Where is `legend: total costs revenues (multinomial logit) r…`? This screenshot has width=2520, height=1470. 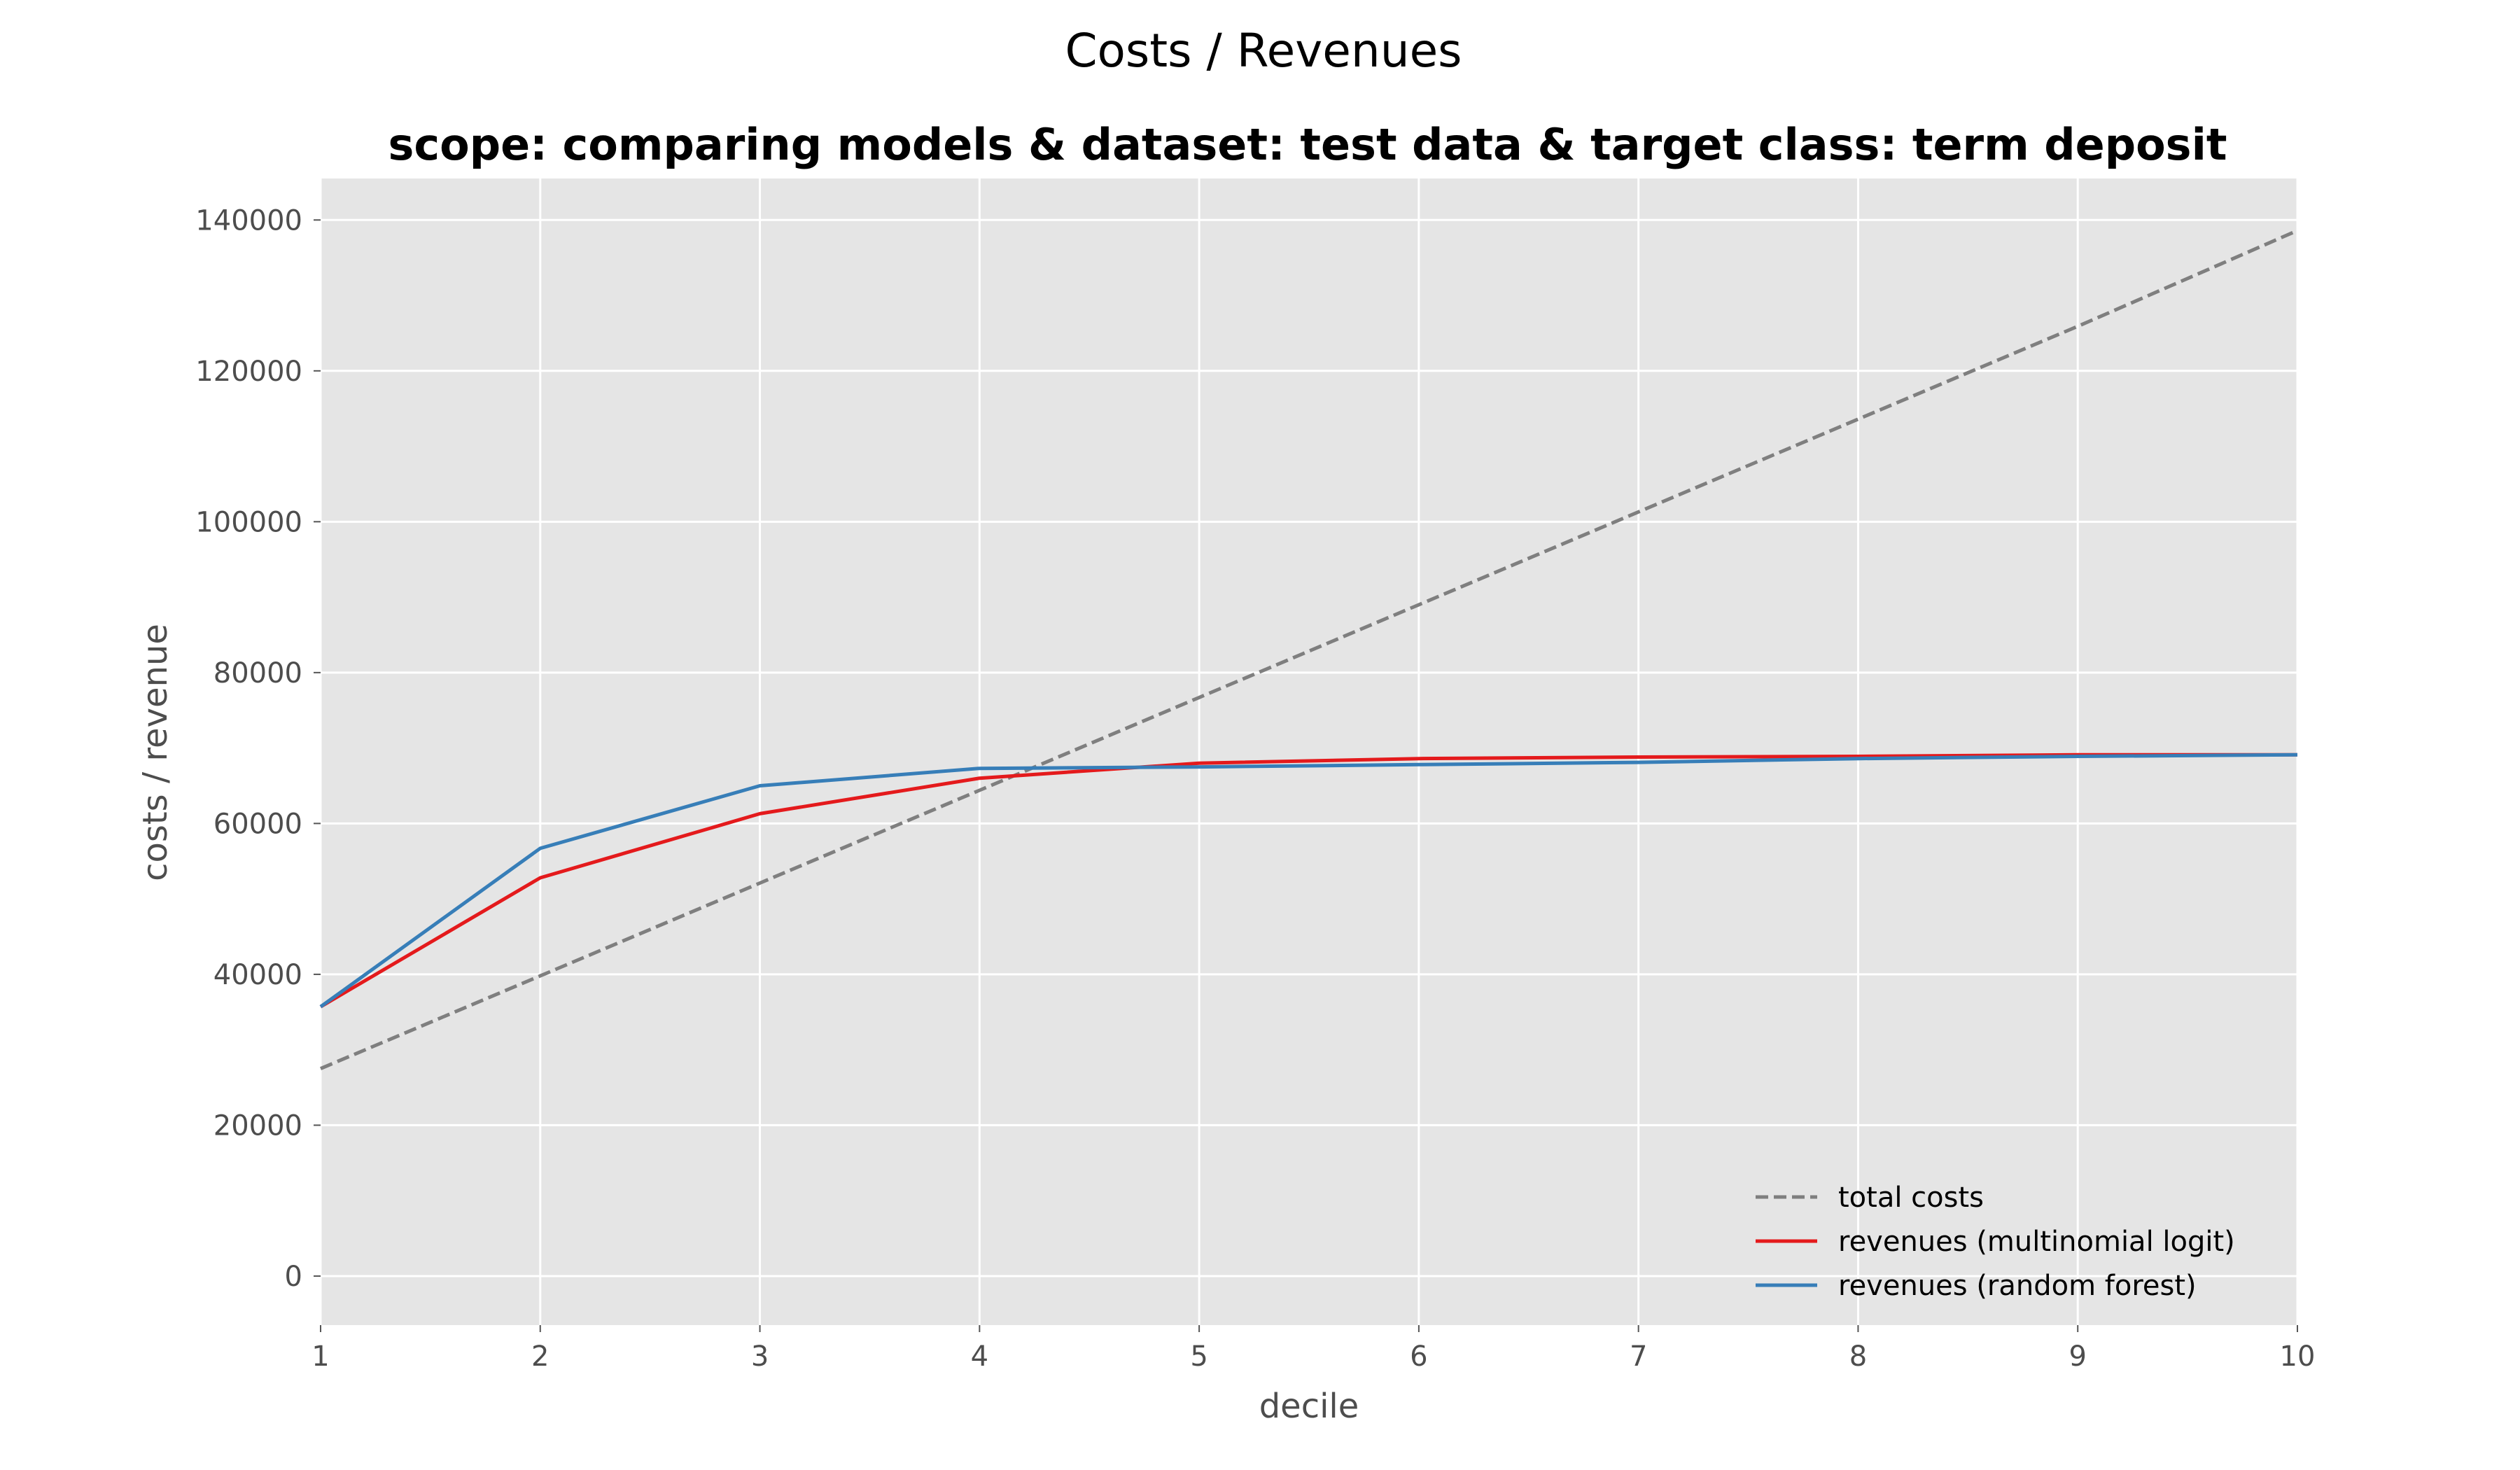 legend: total costs revenues (multinomial logit) r… is located at coordinates (1995, 1242).